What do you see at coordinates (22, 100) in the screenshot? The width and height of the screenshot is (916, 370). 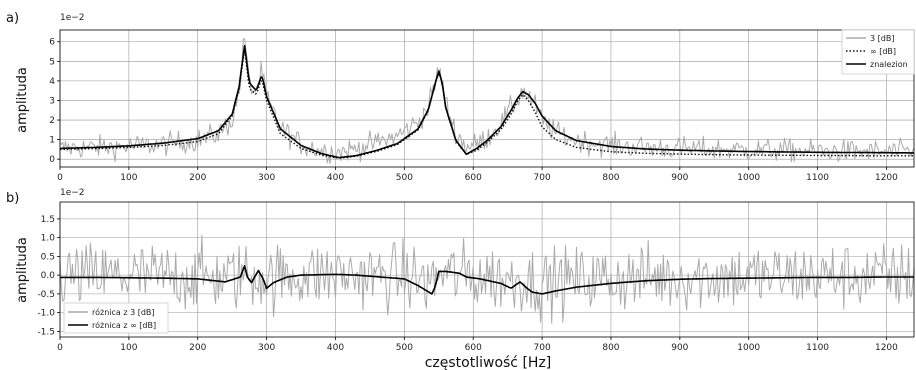 I see `panel-a-ylabel: amplituda` at bounding box center [22, 100].